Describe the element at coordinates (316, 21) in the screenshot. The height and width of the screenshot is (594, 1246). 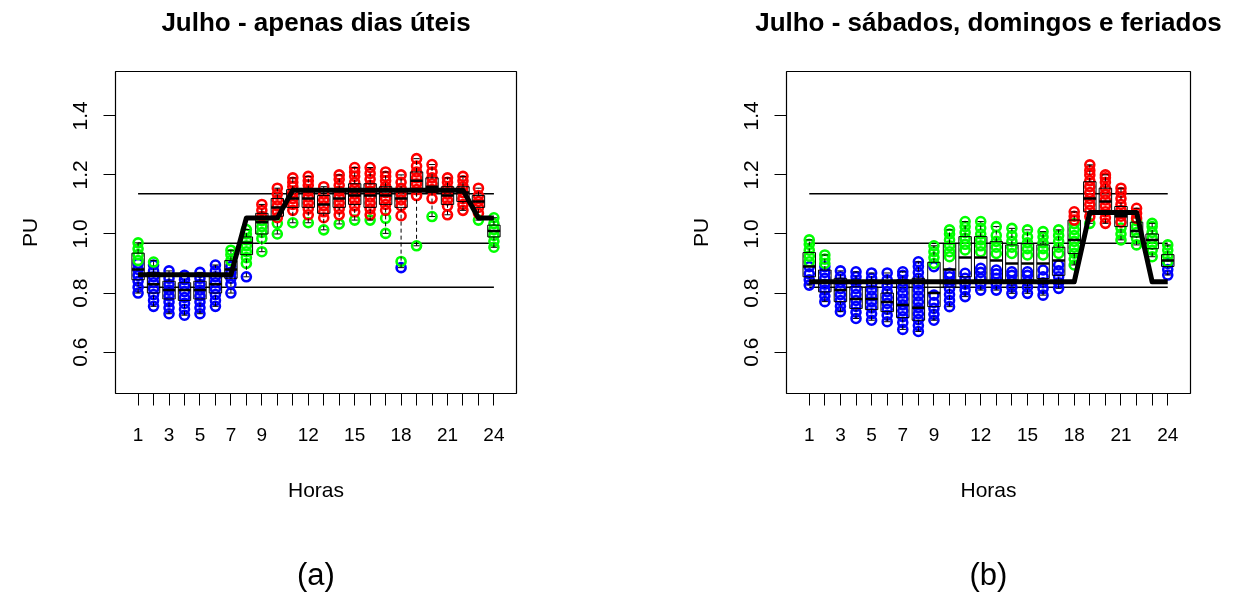
I see `chart-title: Julho - apenas dias úteis` at that location.